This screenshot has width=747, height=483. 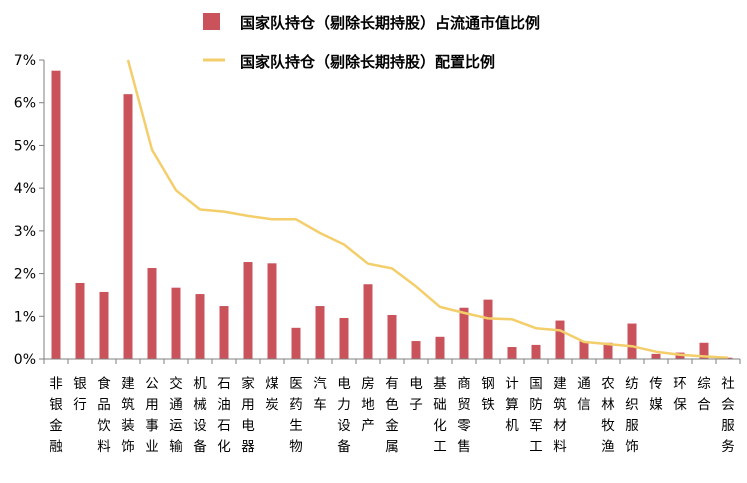 What do you see at coordinates (25, 317) in the screenshot?
I see `y-tick-label: 1%` at bounding box center [25, 317].